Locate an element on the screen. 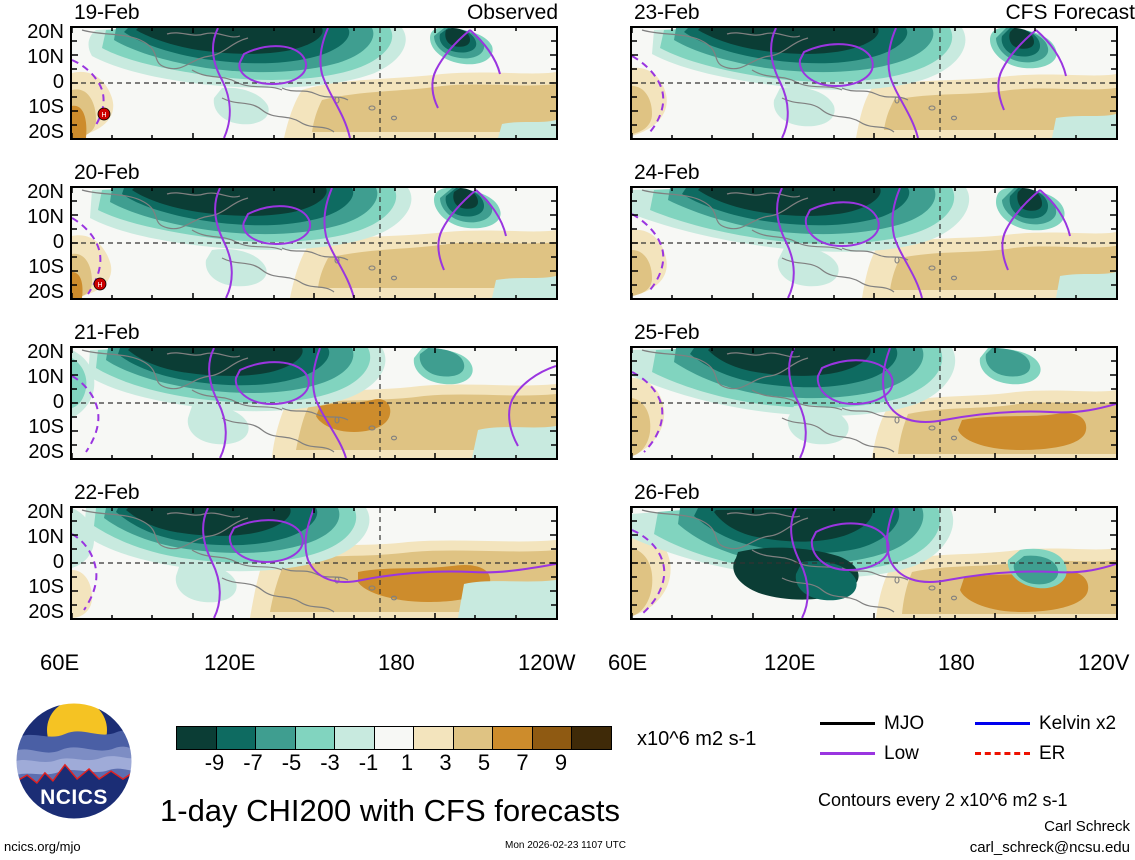  cbar-tick--9: -9 is located at coordinates (214, 762).